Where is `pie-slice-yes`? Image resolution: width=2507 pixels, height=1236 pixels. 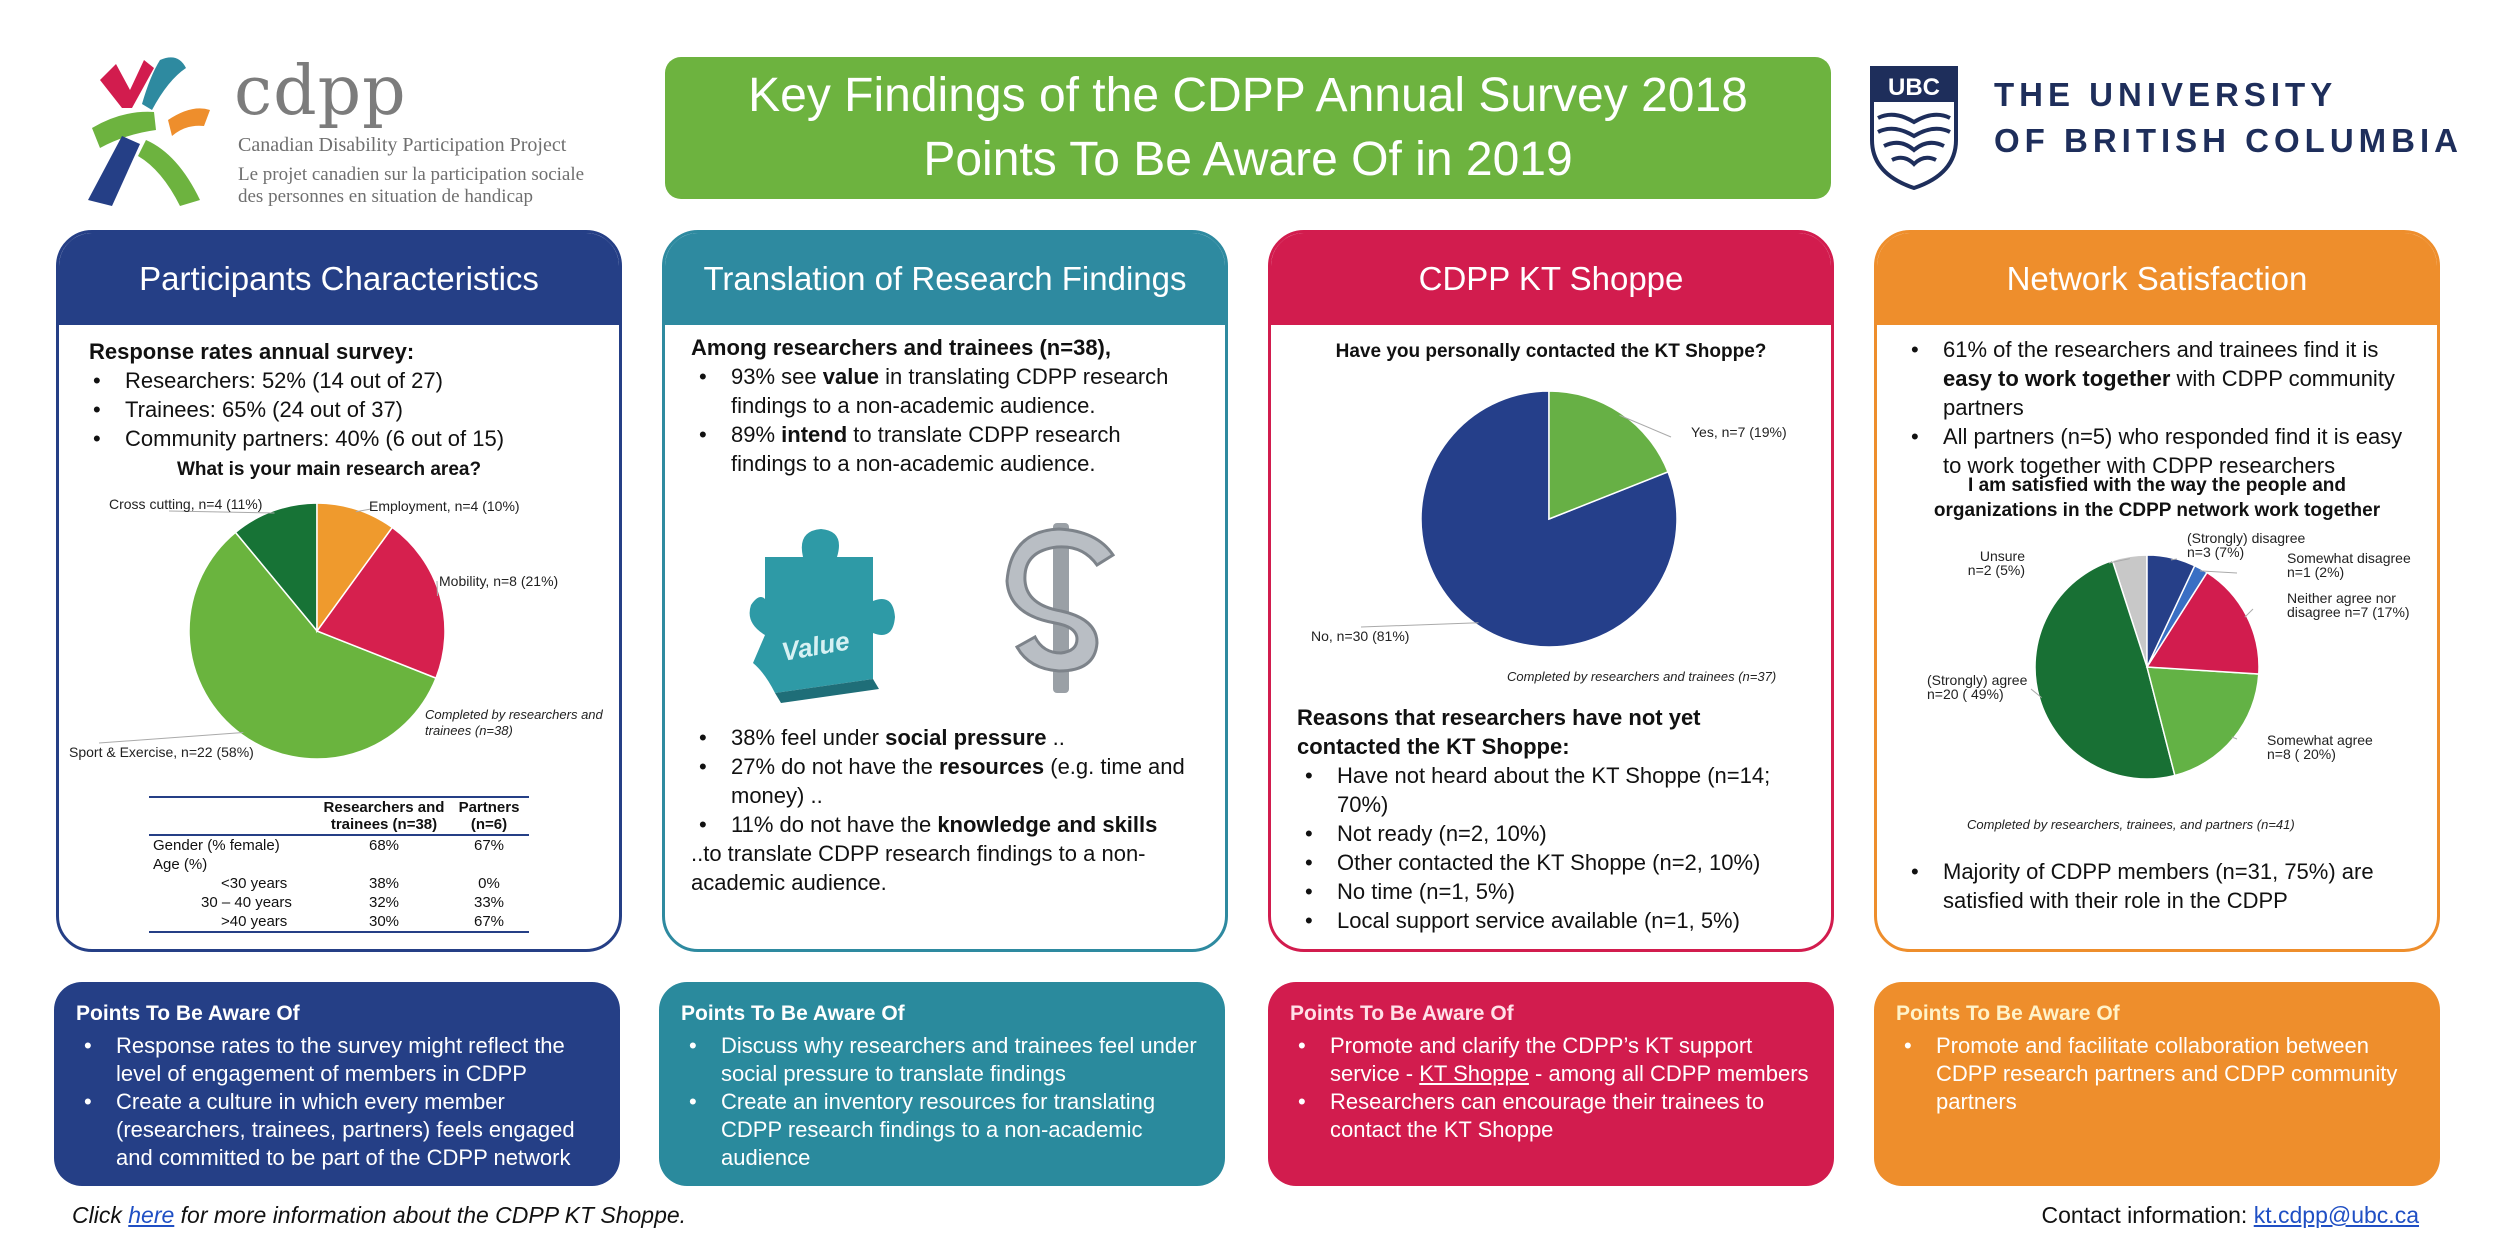 pie-slice-yes is located at coordinates (1608, 455).